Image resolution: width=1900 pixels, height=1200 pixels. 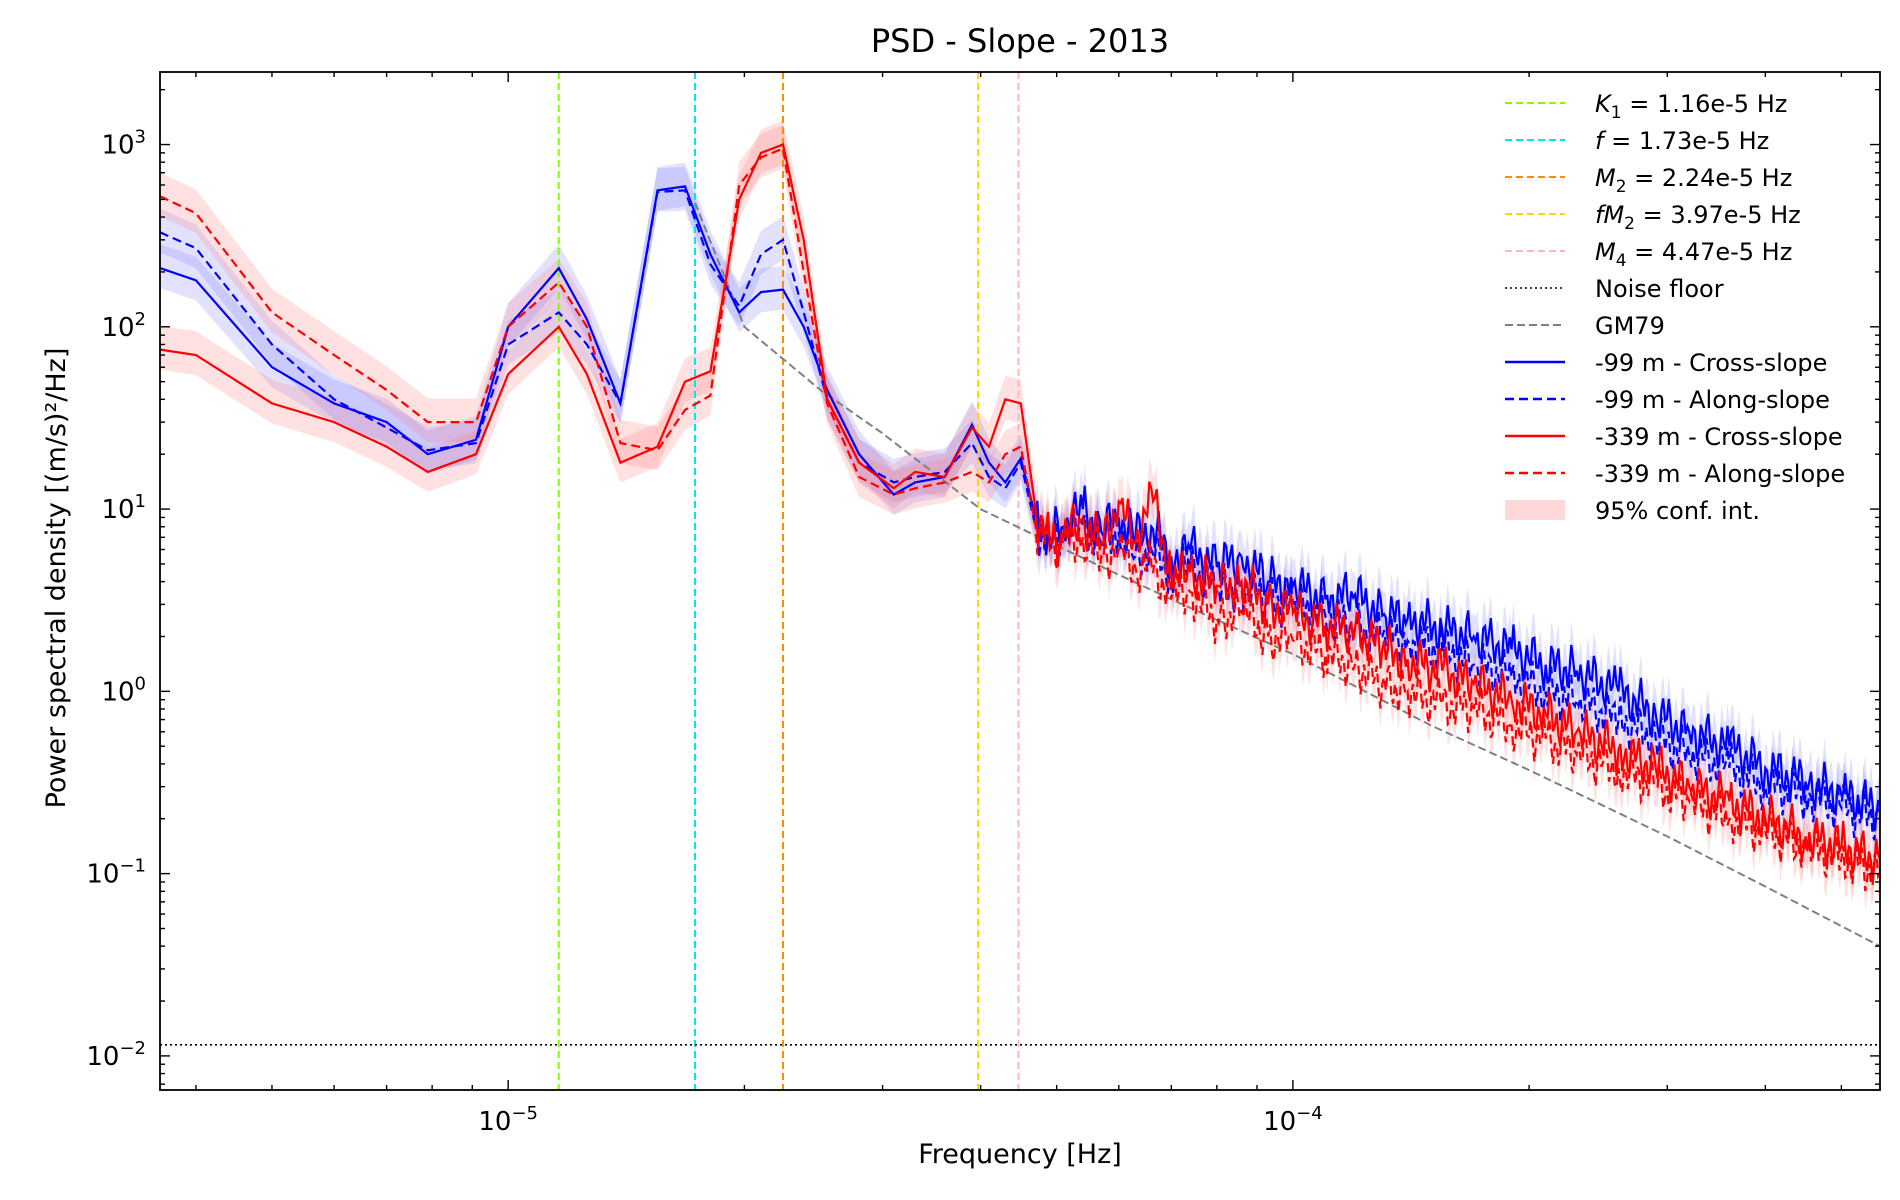 What do you see at coordinates (116, 1055) in the screenshot?
I see `y-tick-label: 10⁻²` at bounding box center [116, 1055].